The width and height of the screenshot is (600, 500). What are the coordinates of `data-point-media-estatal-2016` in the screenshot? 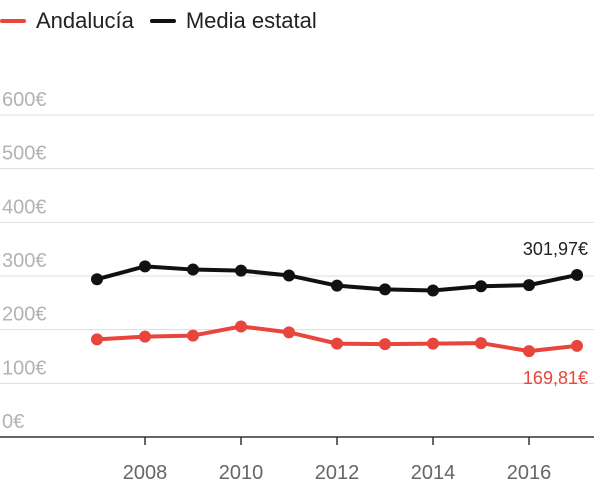 It's located at (529, 285).